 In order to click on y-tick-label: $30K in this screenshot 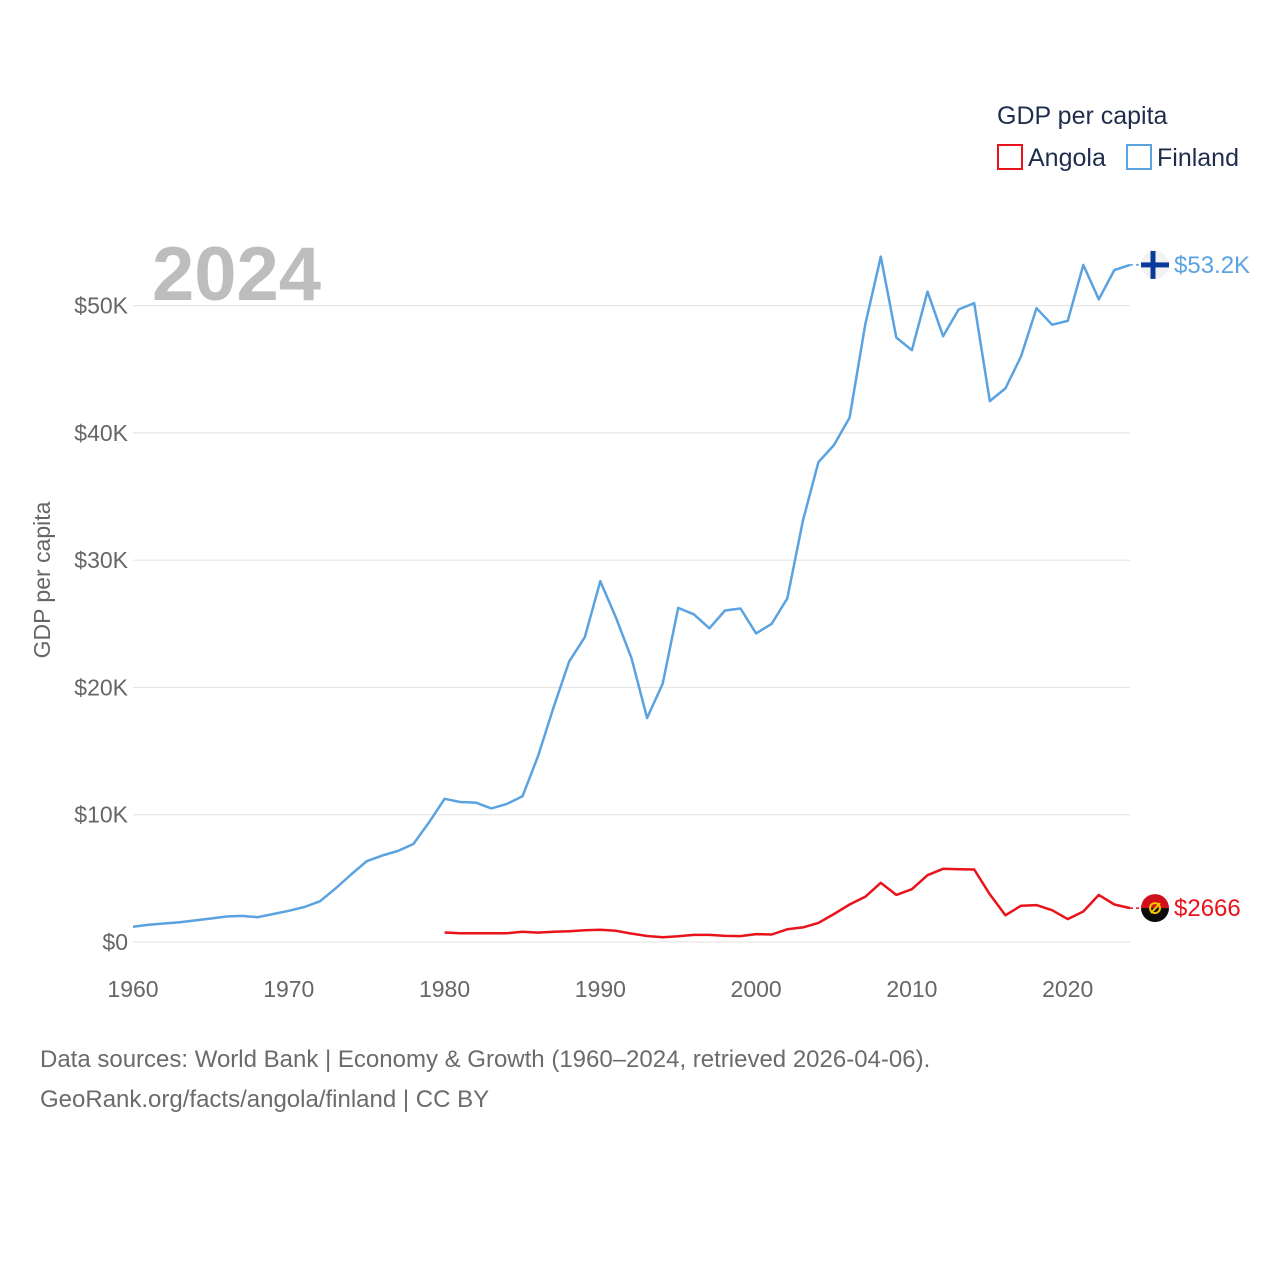, I will do `click(101, 560)`.